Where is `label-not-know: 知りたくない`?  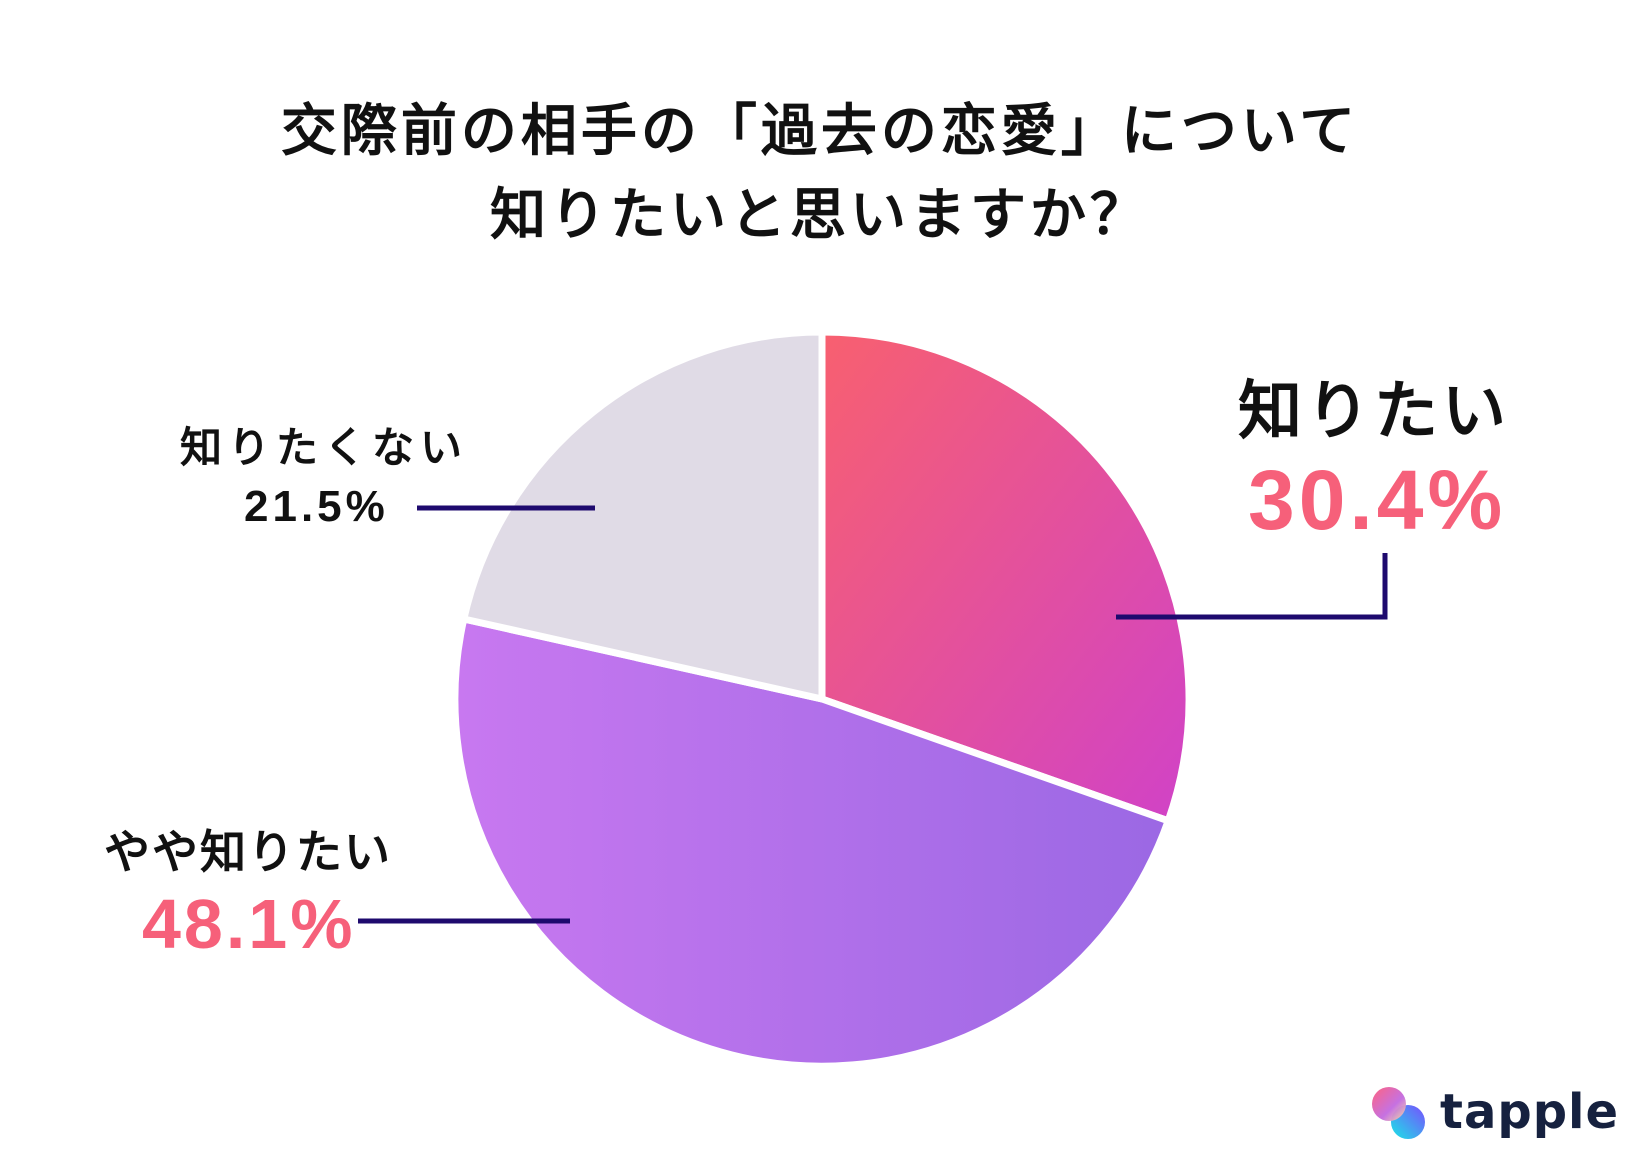
label-not-know: 知りたくない is located at coordinates (324, 447).